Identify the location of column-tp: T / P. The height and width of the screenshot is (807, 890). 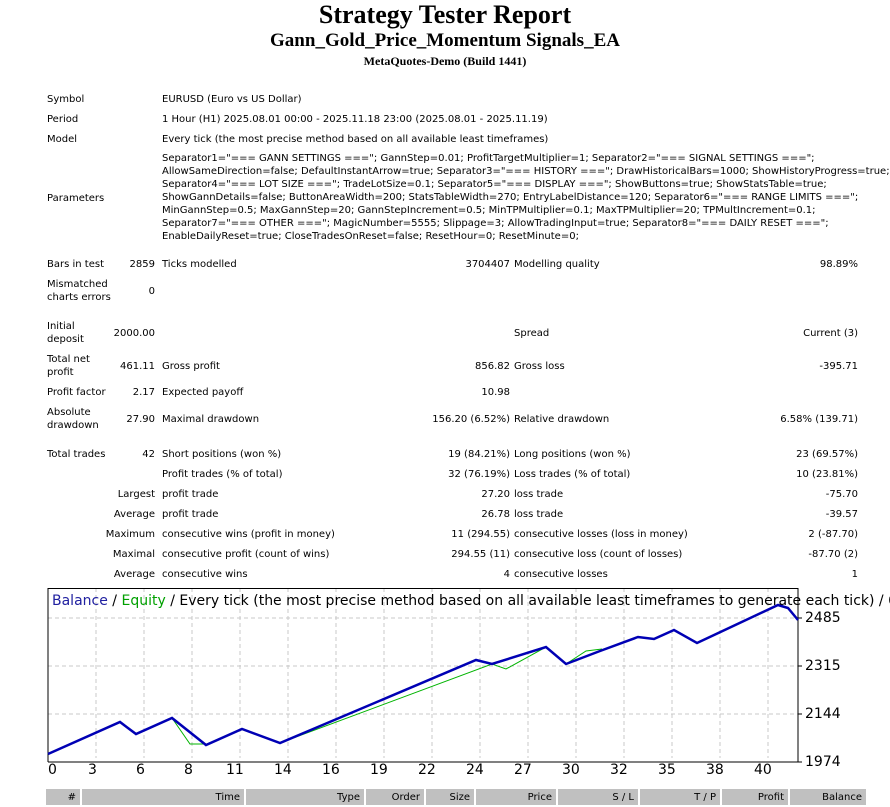
(680, 797).